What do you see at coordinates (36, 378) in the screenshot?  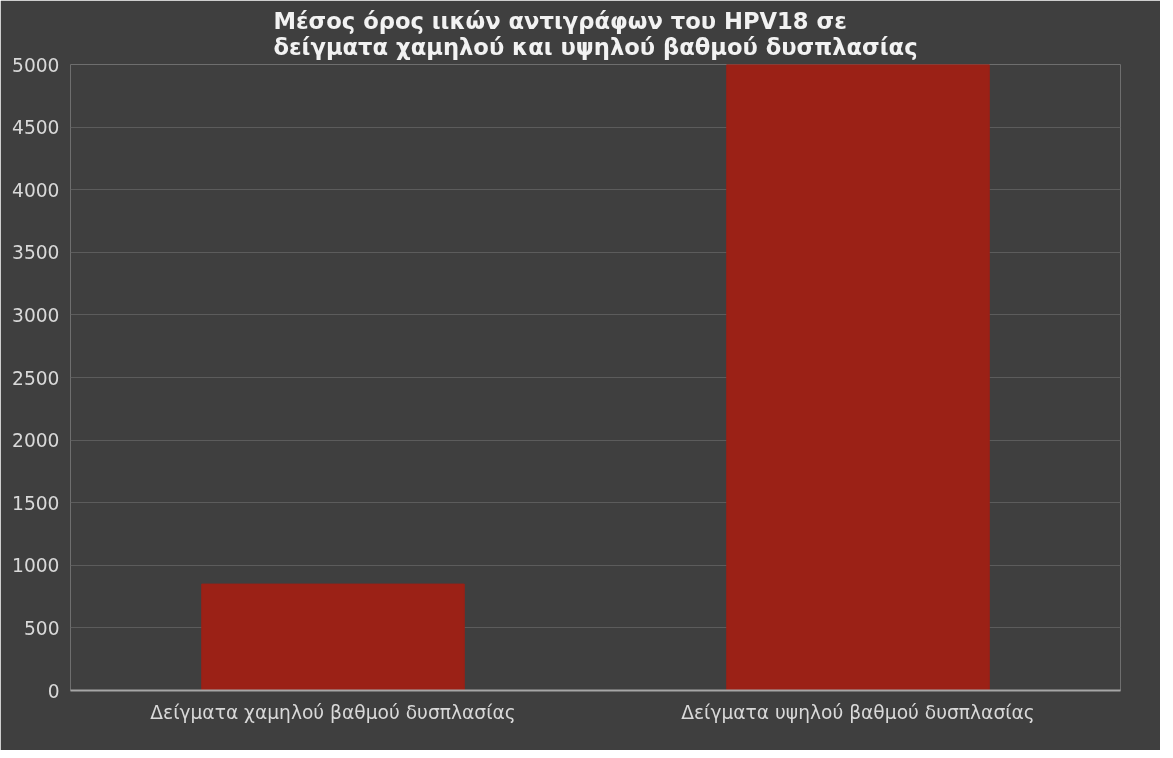 I see `y-tick-label: 2500` at bounding box center [36, 378].